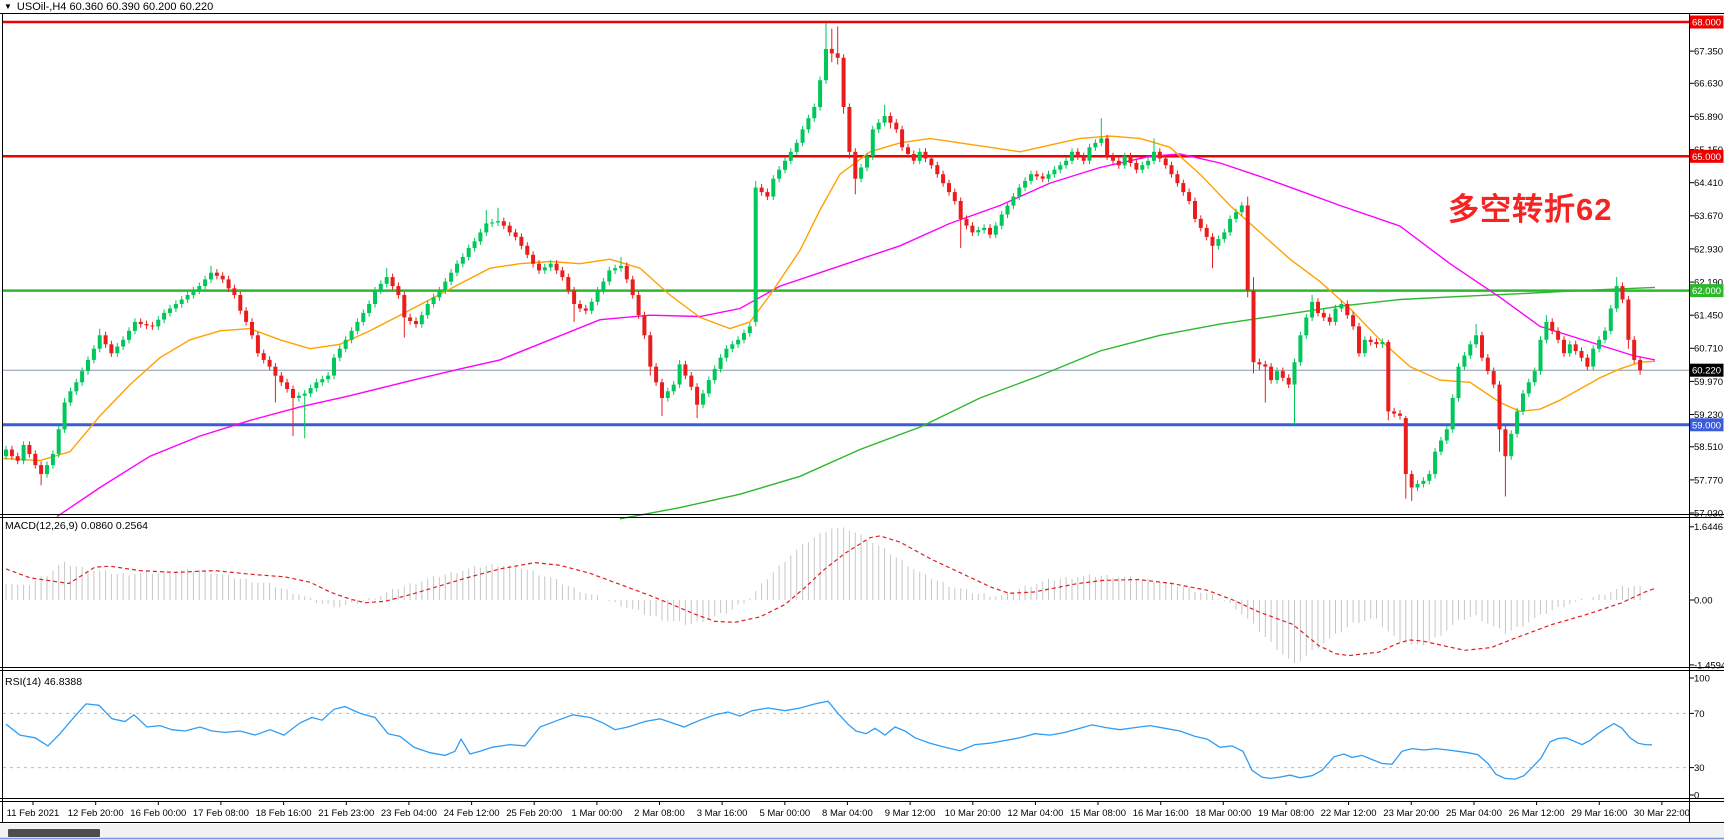 This screenshot has height=840, width=1724. I want to click on svg-text: 3 Mar 16:00, so click(722, 813).